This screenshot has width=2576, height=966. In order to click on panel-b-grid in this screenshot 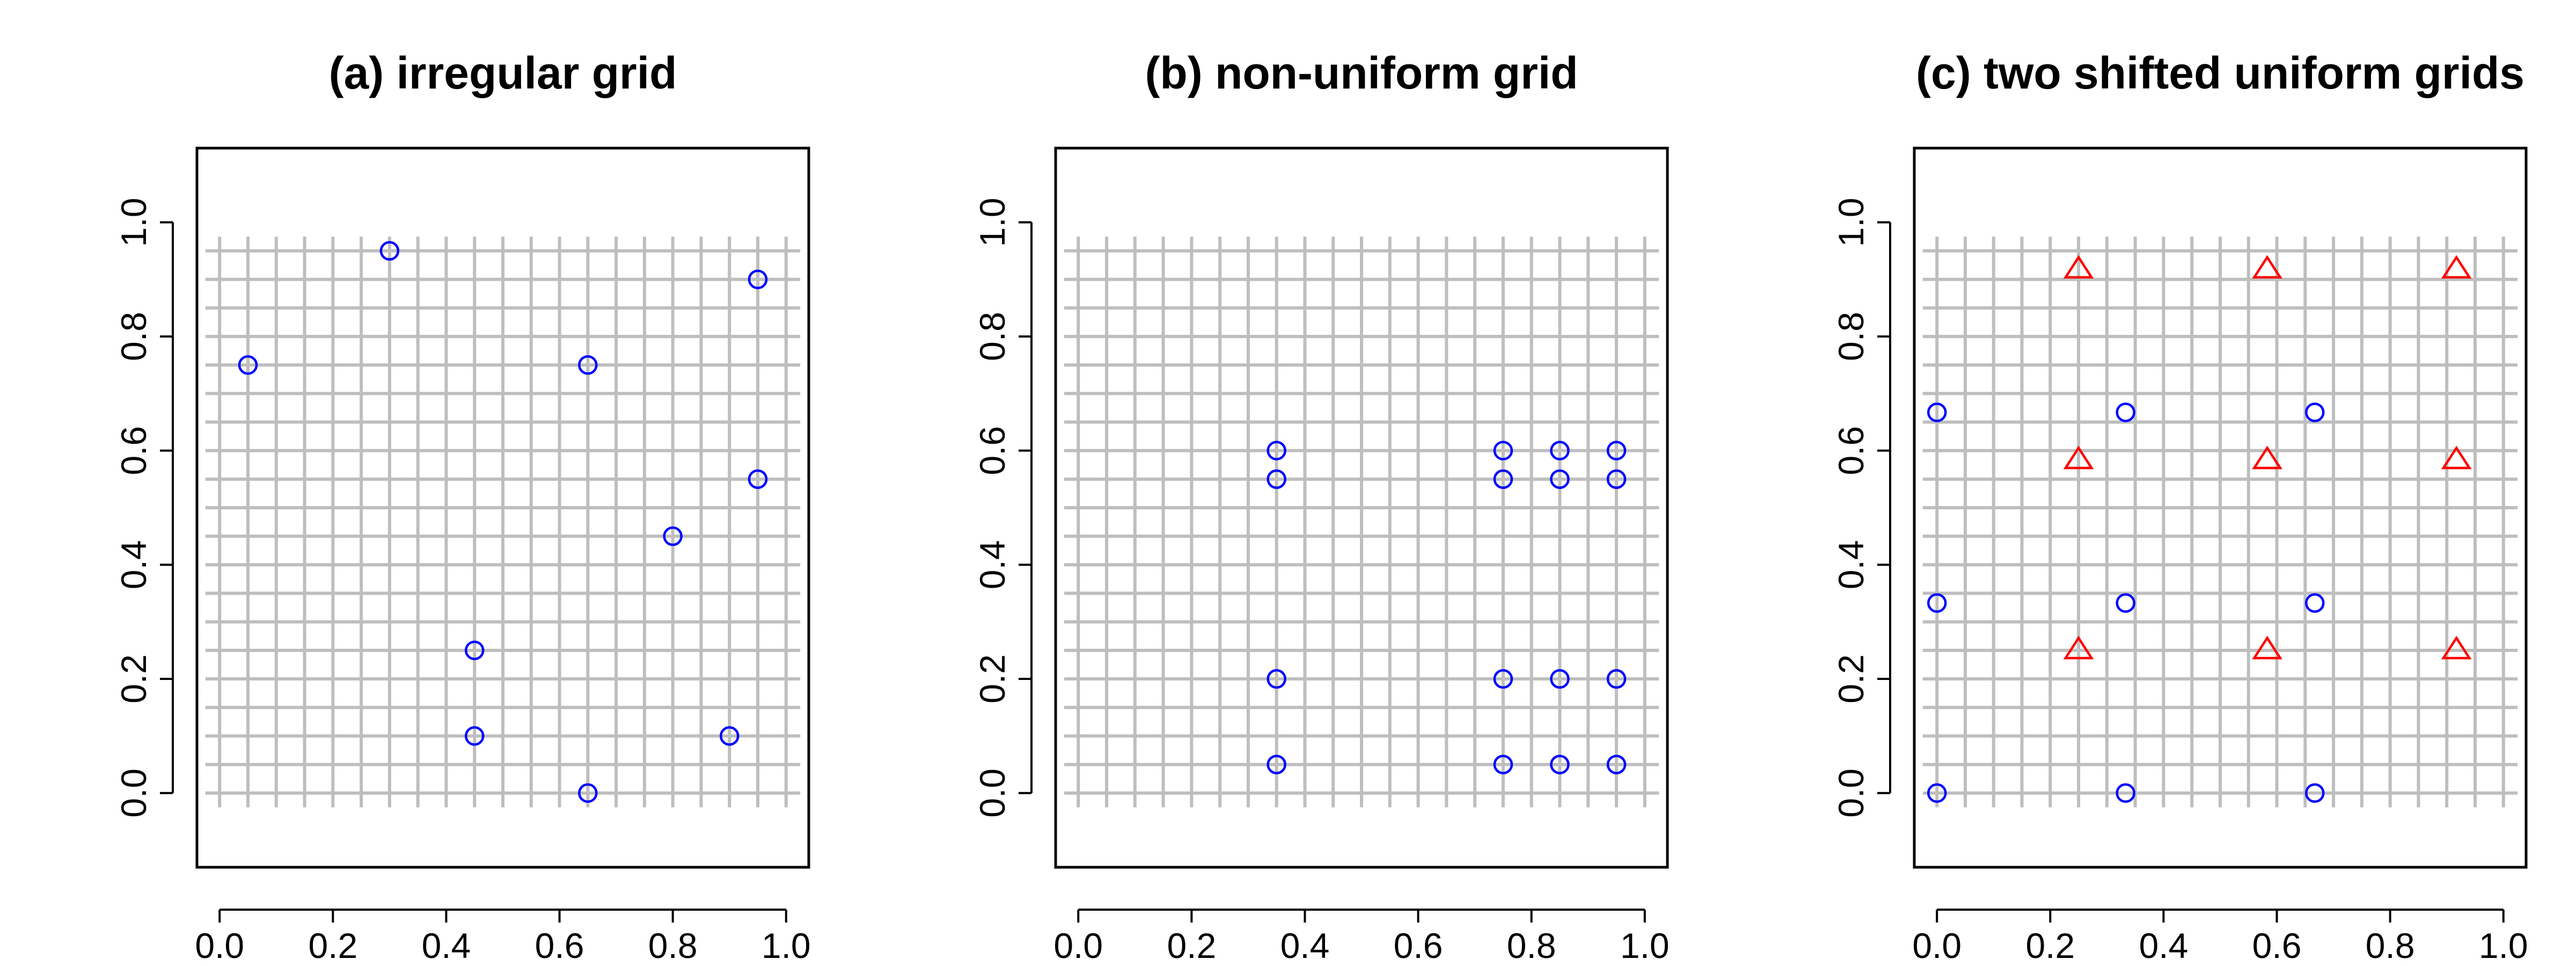, I will do `click(1361, 522)`.